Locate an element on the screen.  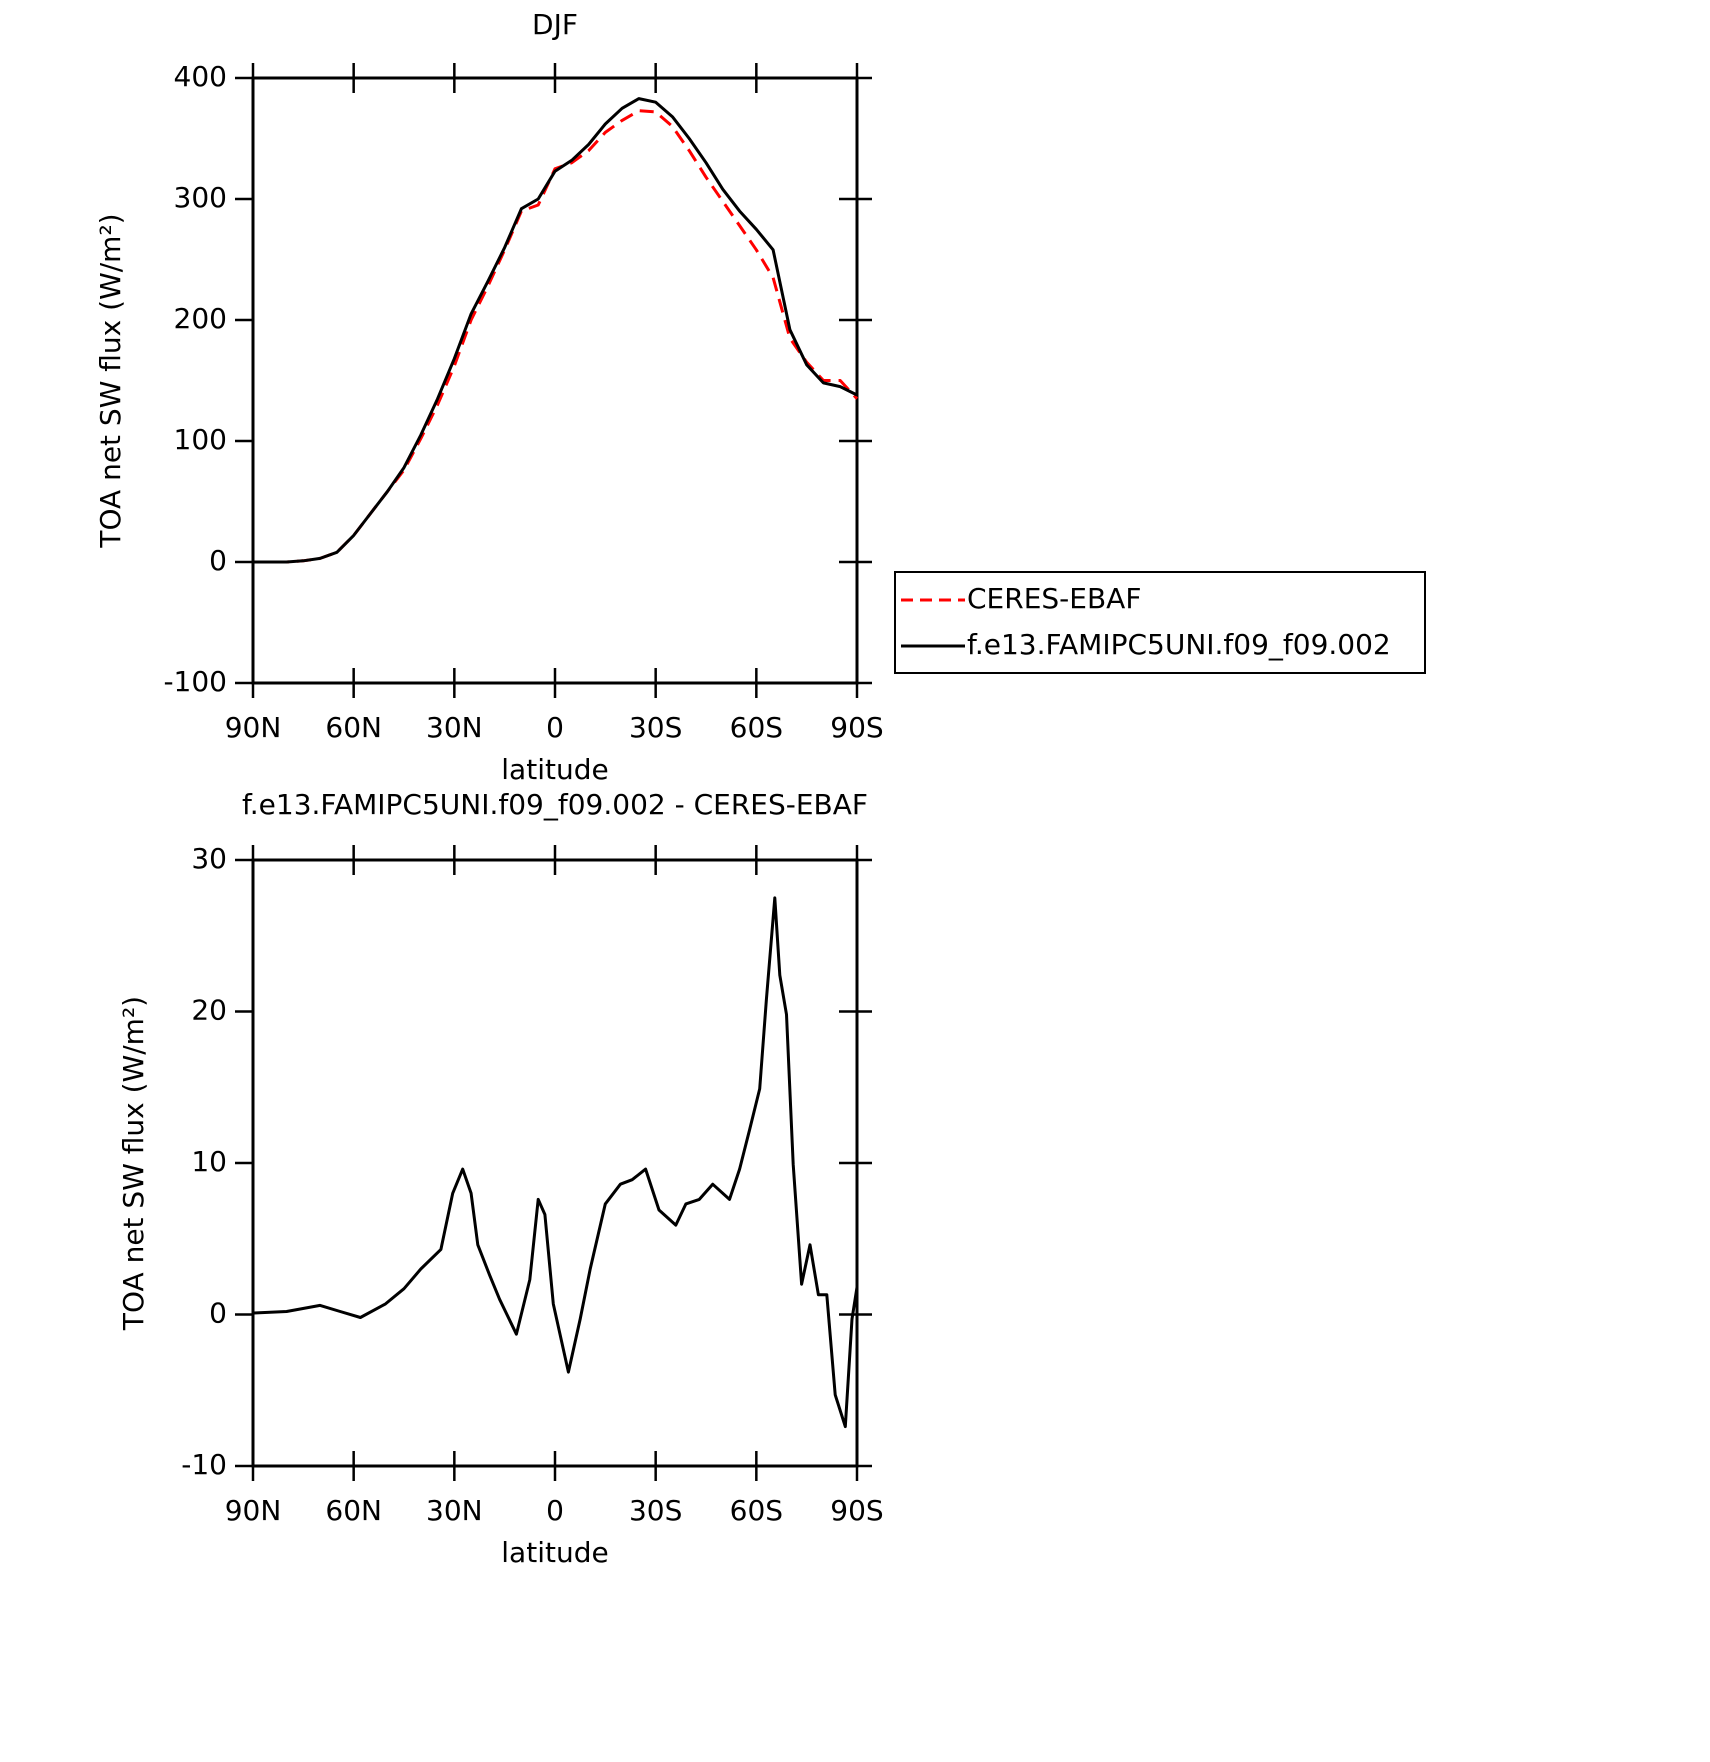
y-tick-label: 200 is located at coordinates (200, 318).